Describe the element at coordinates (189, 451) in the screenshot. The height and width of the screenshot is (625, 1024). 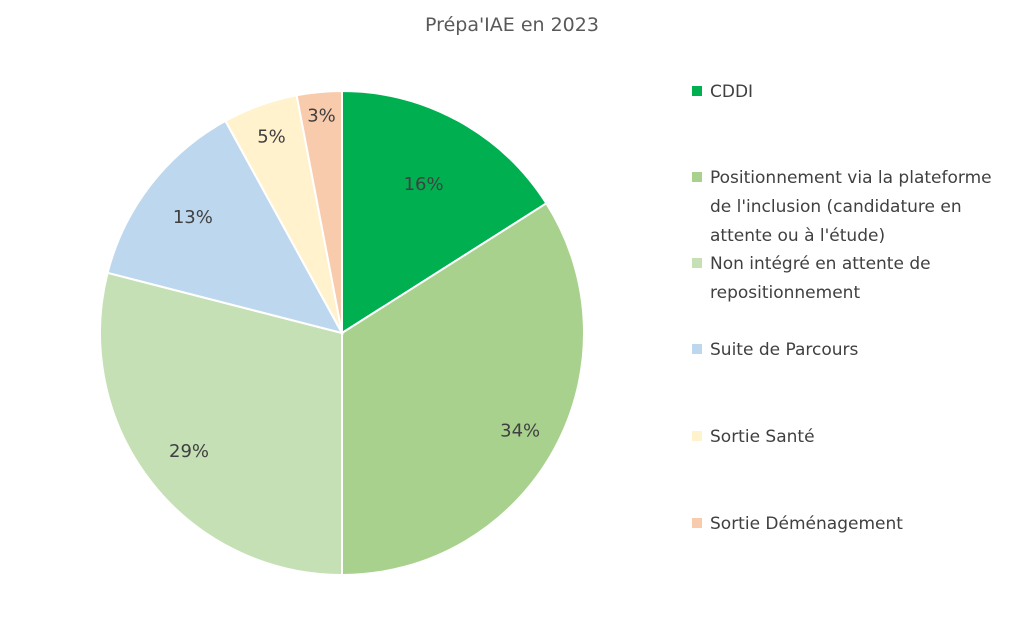
I see `slice-data-label-3: 29%` at that location.